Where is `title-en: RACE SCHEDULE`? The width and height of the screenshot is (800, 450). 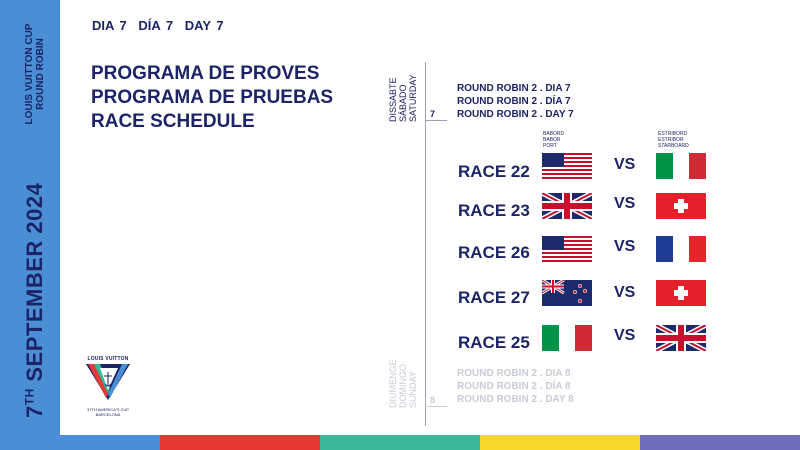
title-en: RACE SCHEDULE is located at coordinates (173, 121).